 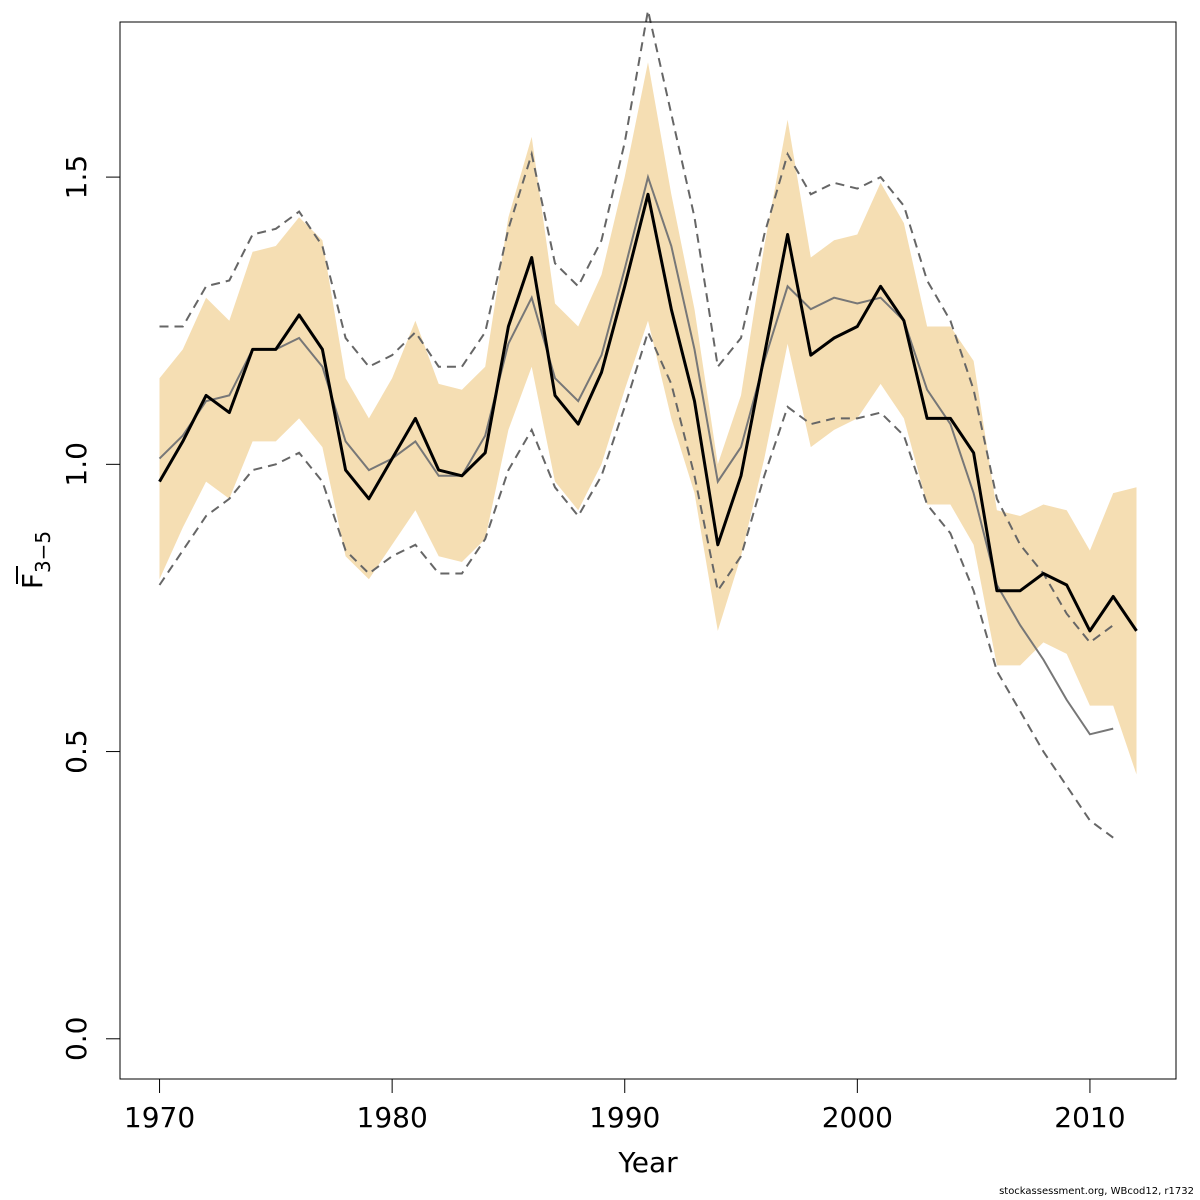 I want to click on y-tick-label: 1.5, so click(x=76, y=177).